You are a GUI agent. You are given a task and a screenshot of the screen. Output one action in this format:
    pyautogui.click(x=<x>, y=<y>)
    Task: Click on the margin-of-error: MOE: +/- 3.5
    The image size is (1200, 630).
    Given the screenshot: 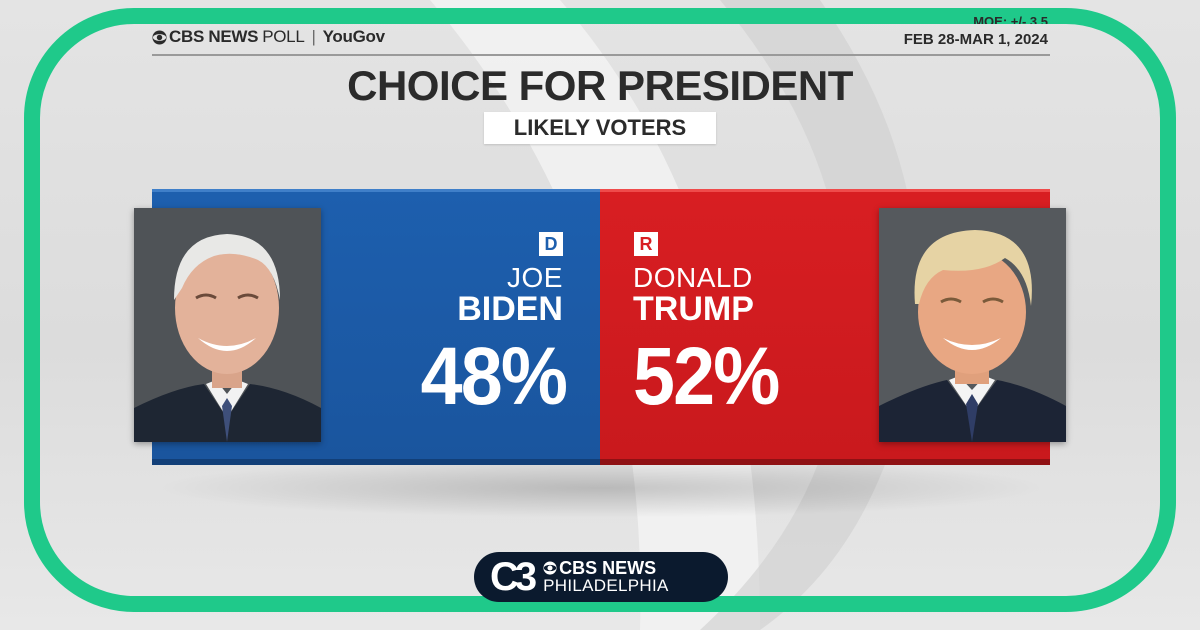 What is the action you would take?
    pyautogui.click(x=1010, y=19)
    